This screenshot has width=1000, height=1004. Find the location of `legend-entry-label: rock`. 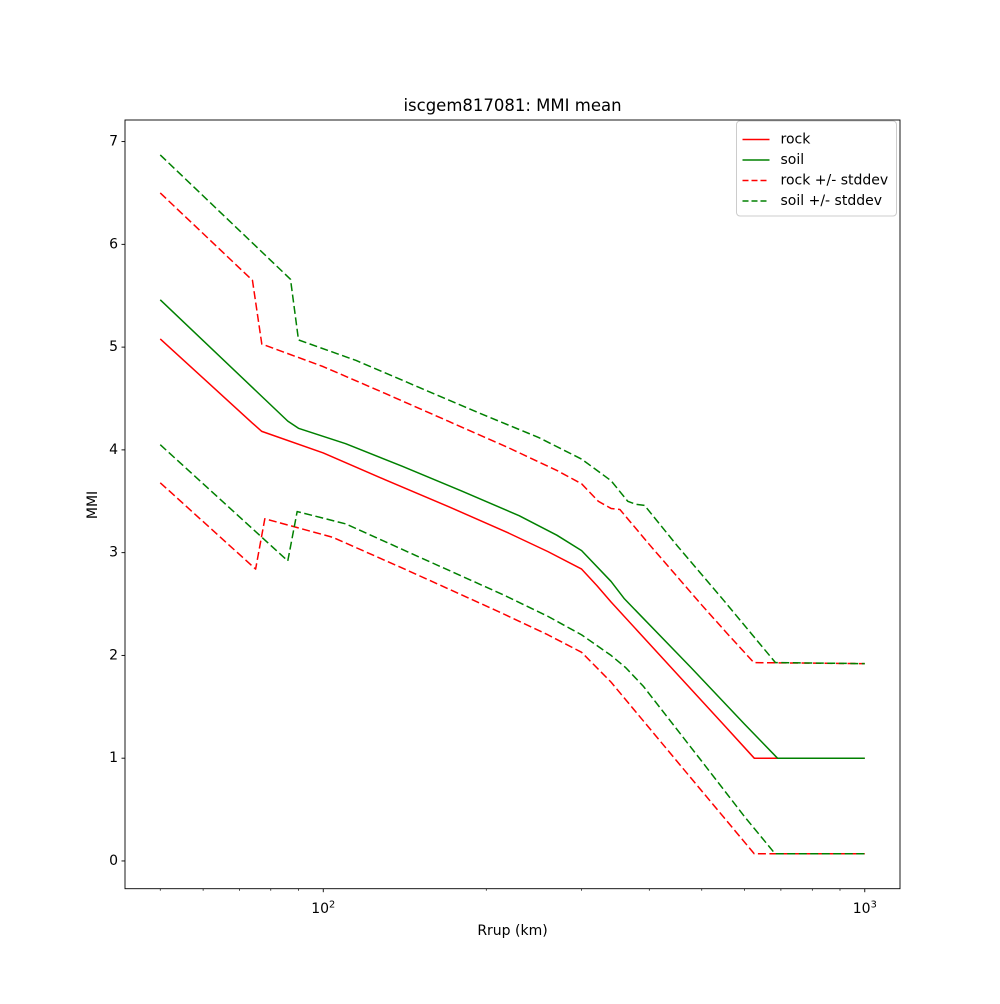

legend-entry-label: rock is located at coordinates (796, 140).